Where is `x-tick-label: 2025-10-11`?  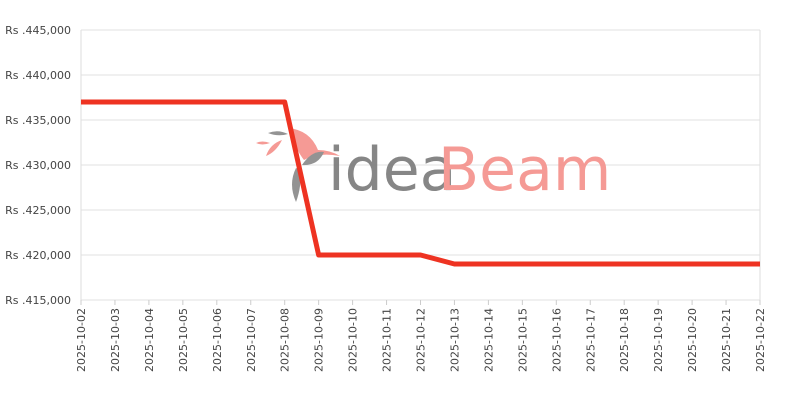 x-tick-label: 2025-10-11 is located at coordinates (387, 340).